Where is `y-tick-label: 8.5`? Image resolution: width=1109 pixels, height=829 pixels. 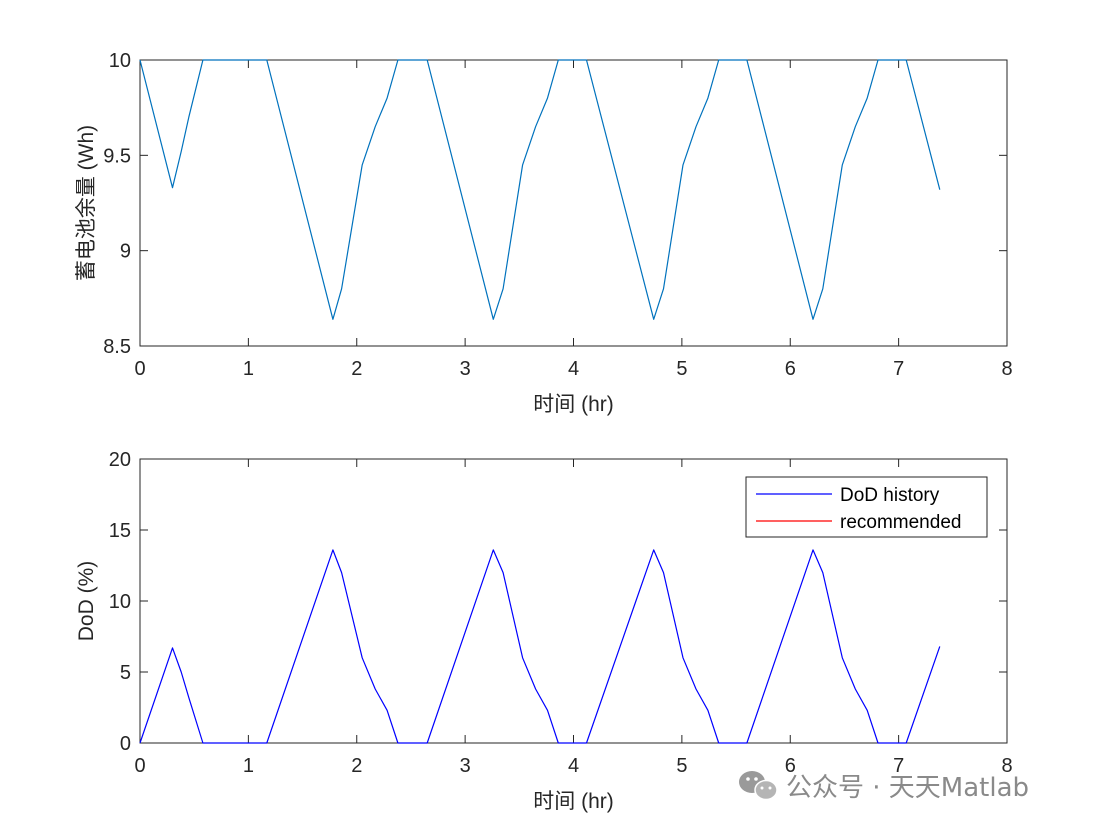
y-tick-label: 8.5 is located at coordinates (117, 347).